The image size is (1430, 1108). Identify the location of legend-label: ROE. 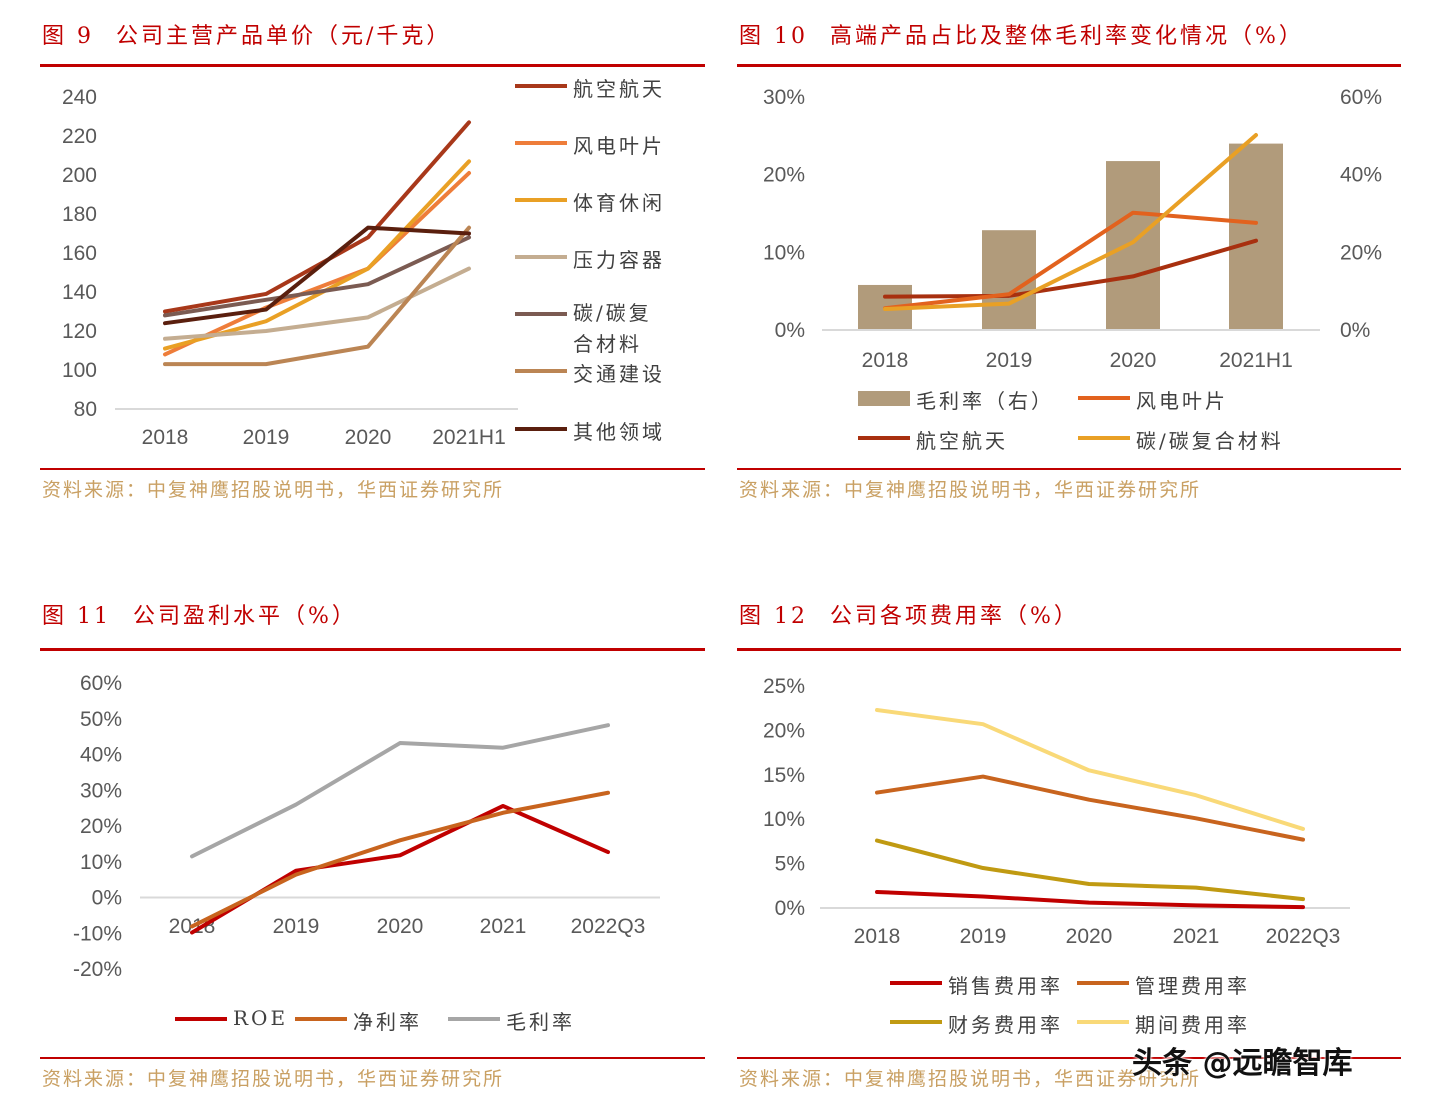
(261, 1018).